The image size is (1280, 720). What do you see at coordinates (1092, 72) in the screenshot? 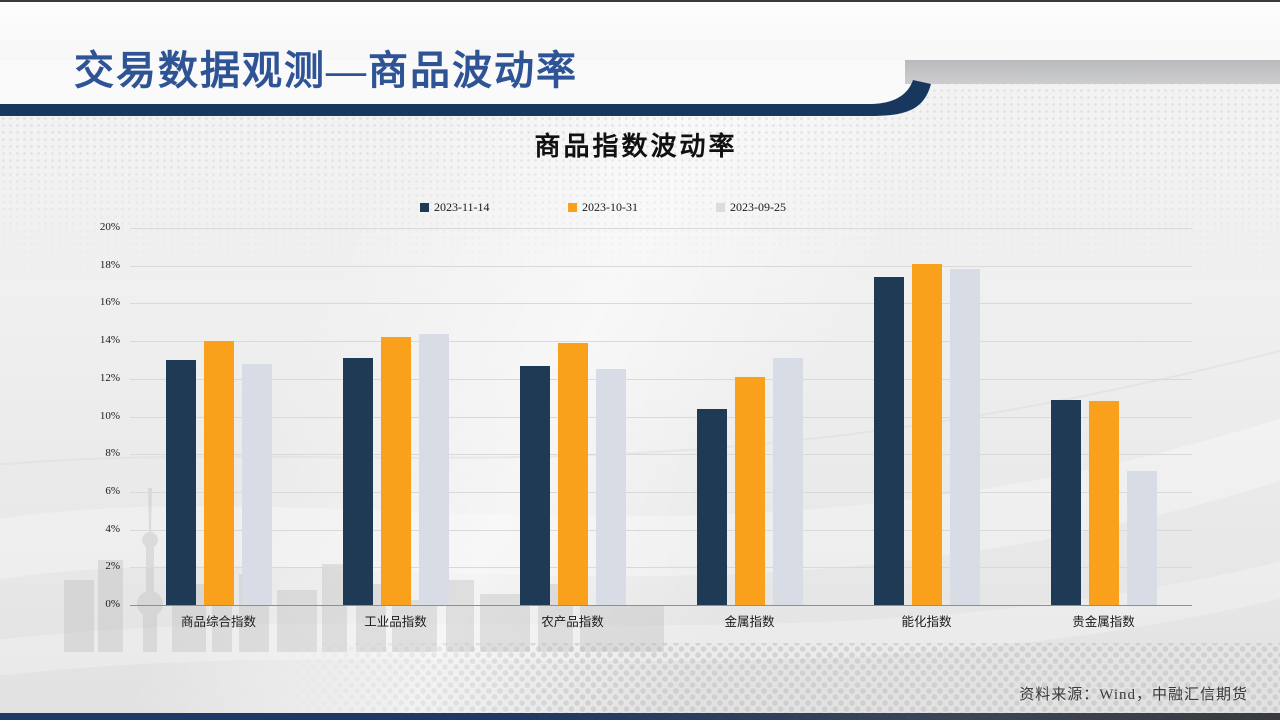
I see `header-gray-band` at bounding box center [1092, 72].